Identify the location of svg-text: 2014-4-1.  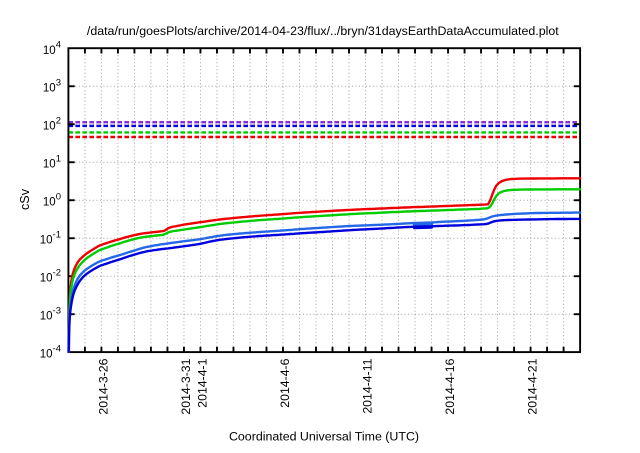
(203, 382).